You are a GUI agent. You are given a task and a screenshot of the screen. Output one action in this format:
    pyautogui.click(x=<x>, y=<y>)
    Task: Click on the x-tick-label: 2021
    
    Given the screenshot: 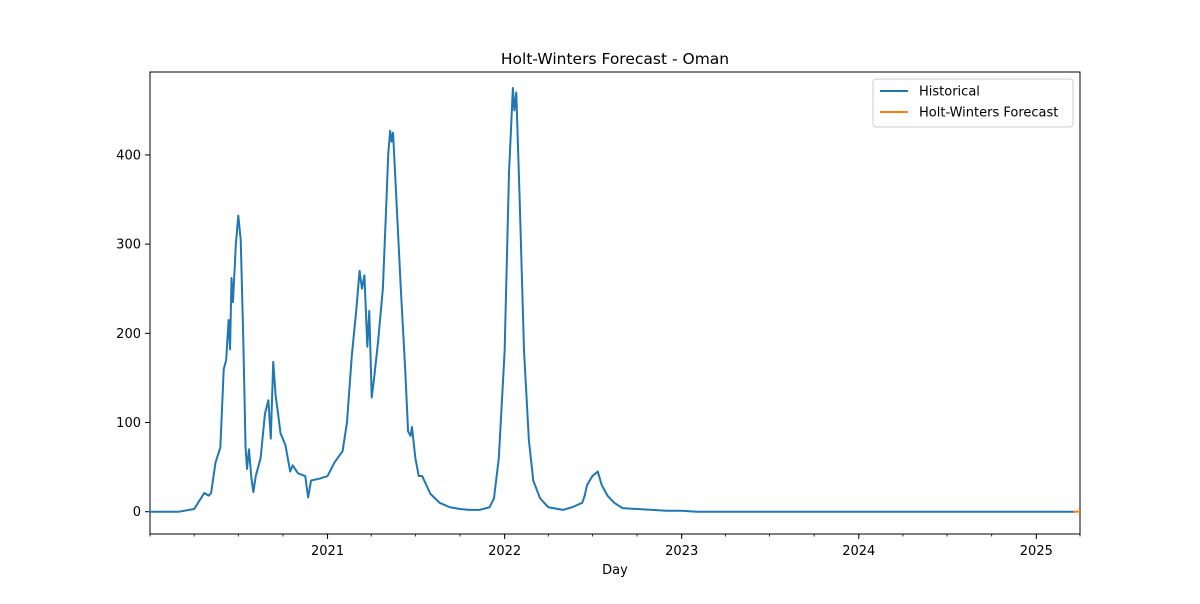 What is the action you would take?
    pyautogui.click(x=327, y=551)
    